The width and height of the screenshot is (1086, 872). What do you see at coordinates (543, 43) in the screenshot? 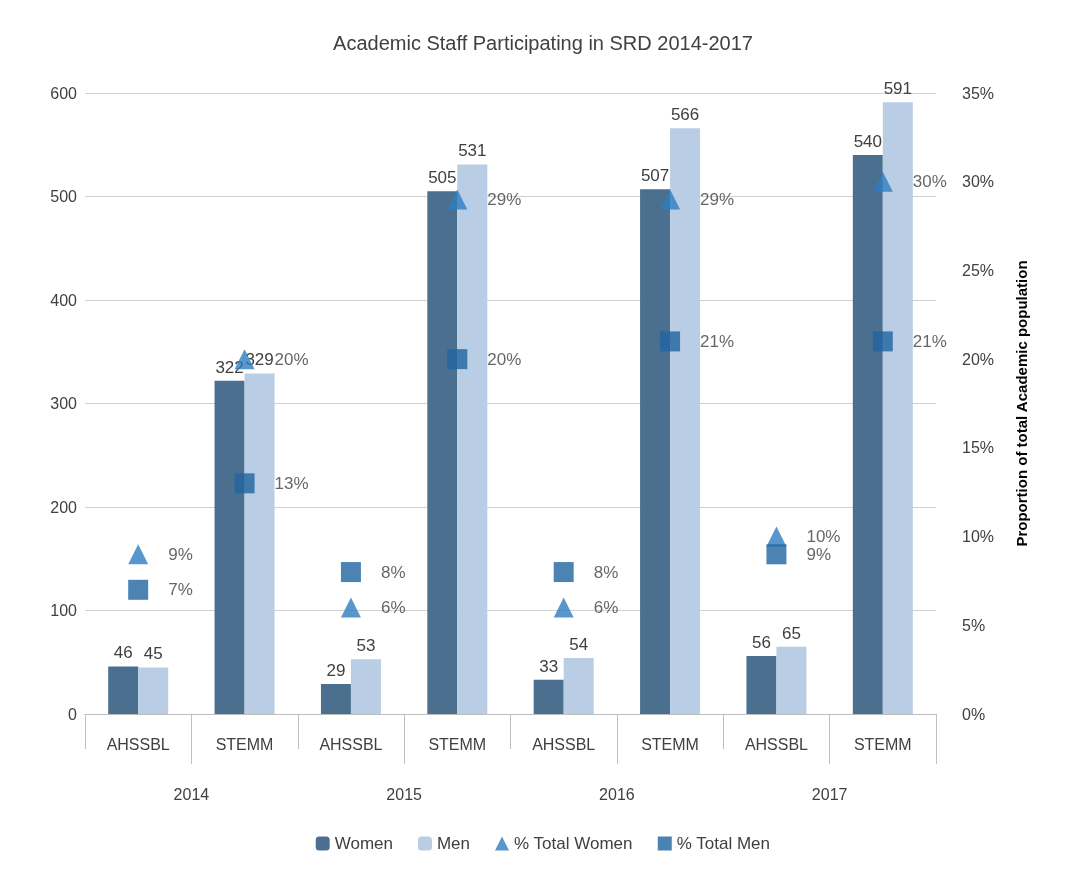
I see `chart-title: Academic Staff Participating in SRD 2014-2017` at bounding box center [543, 43].